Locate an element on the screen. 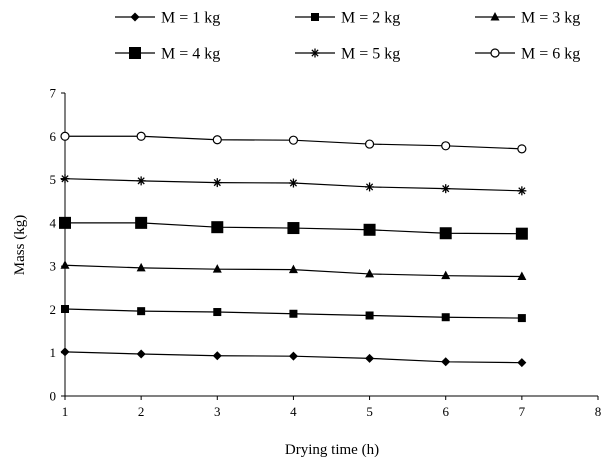 The width and height of the screenshot is (602, 465). legend-entry: M = 1 kg is located at coordinates (167, 18).